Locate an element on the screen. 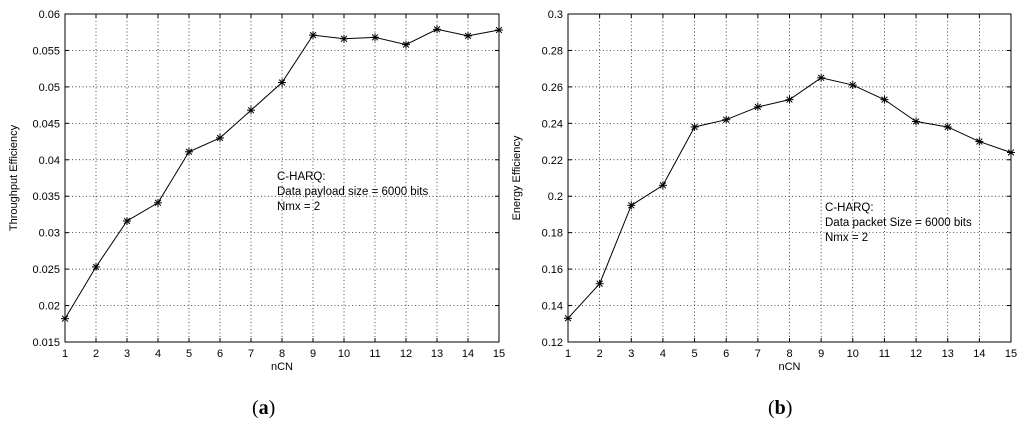 The image size is (1024, 431). annotation-line: Data payload size = 6000 bits is located at coordinates (352, 192).